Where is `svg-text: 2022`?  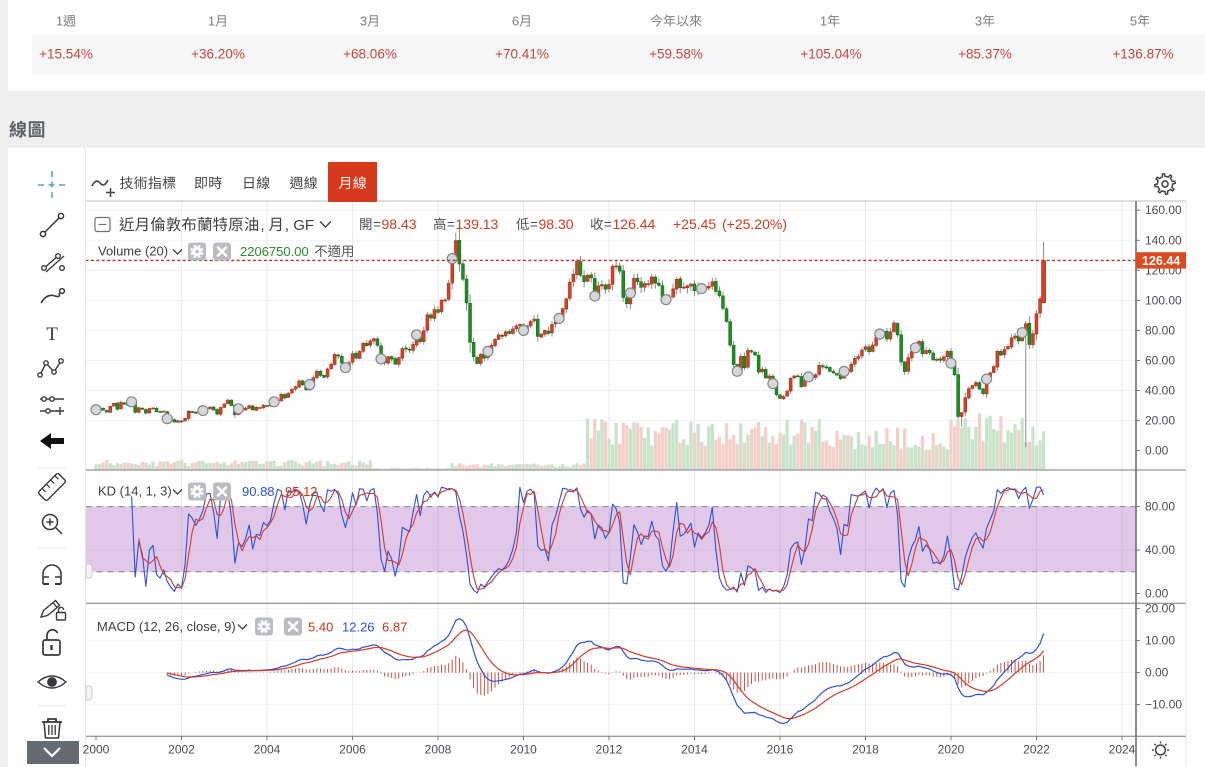 svg-text: 2022 is located at coordinates (1036, 750).